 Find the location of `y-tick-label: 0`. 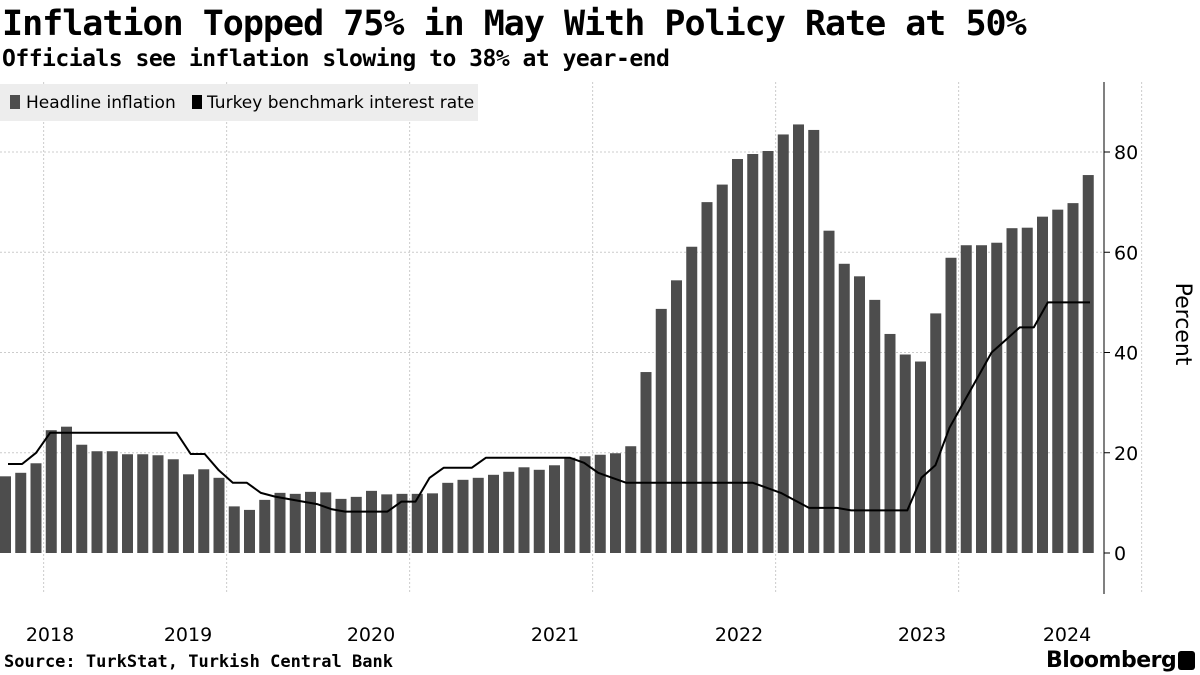

y-tick-label: 0 is located at coordinates (1120, 554).